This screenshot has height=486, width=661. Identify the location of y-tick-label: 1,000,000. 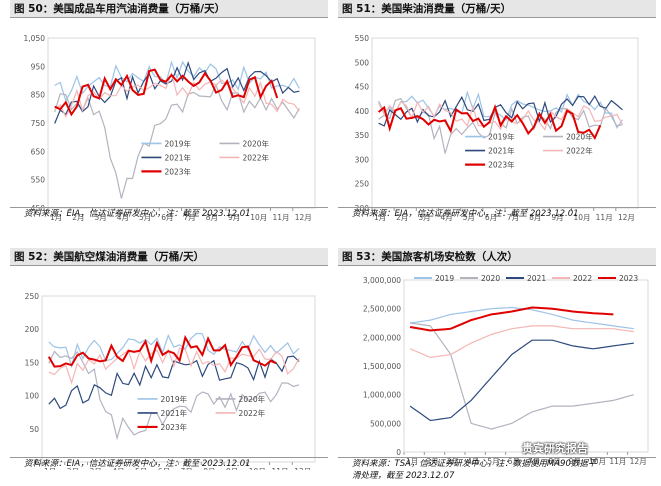
(382, 395).